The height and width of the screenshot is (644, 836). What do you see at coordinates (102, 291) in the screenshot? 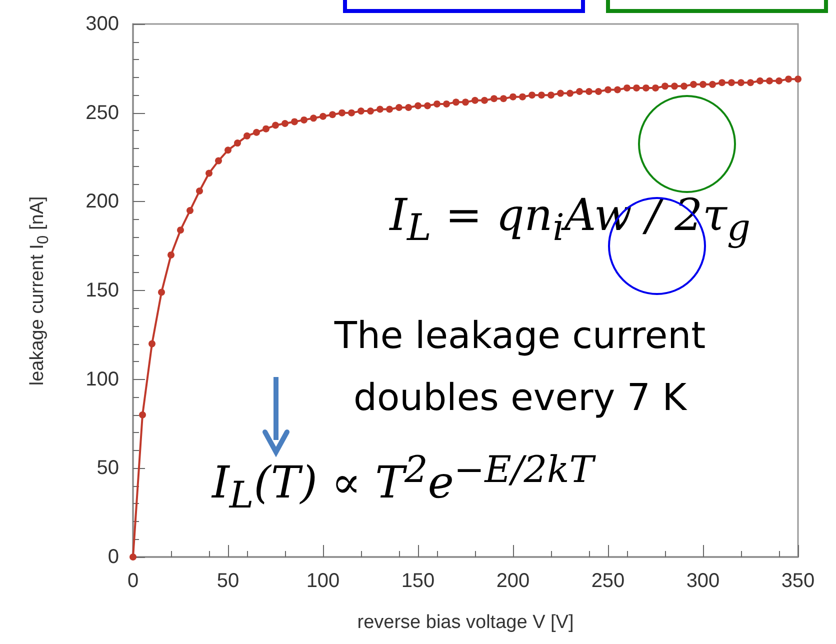
I see `y-tick-label: 150` at bounding box center [102, 291].